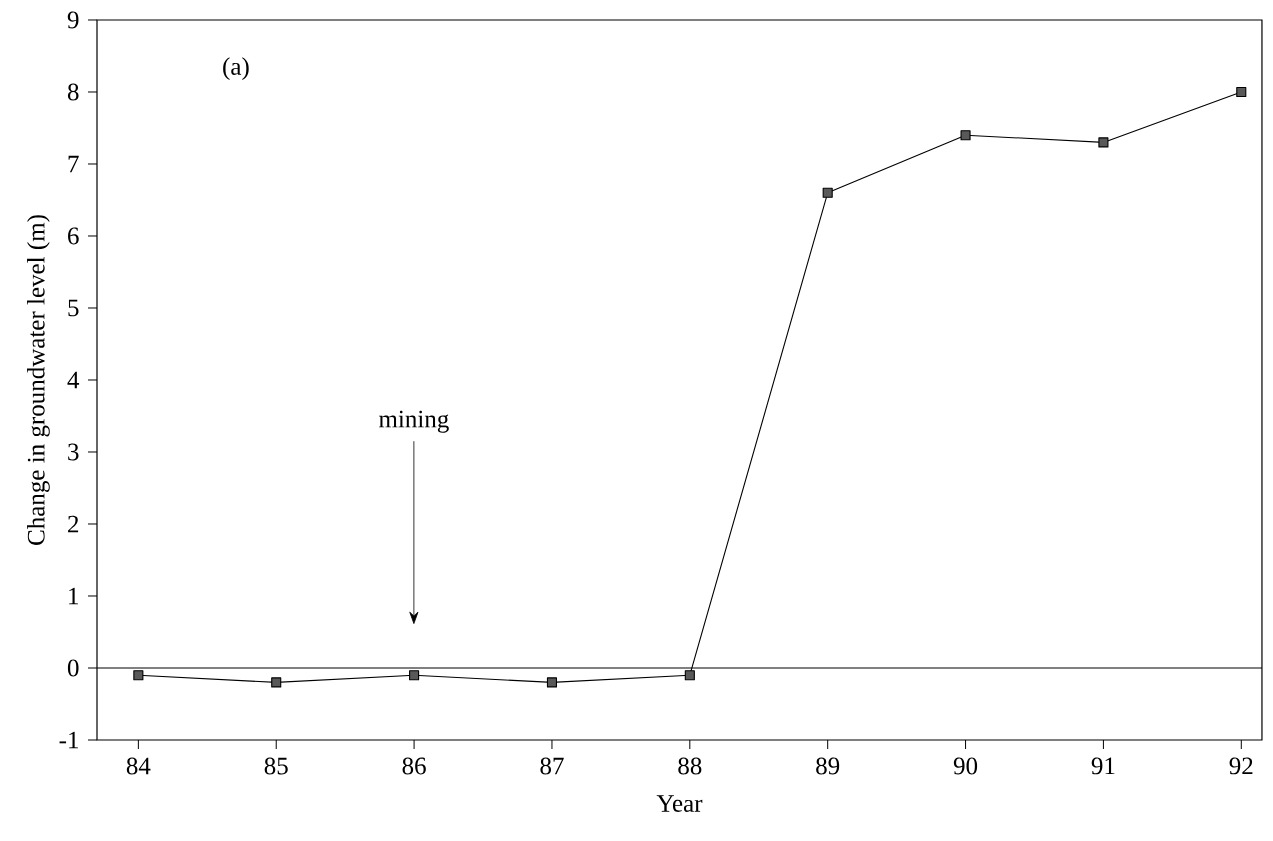 The image size is (1273, 841). Describe the element at coordinates (413, 421) in the screenshot. I see `annotation: mining` at that location.